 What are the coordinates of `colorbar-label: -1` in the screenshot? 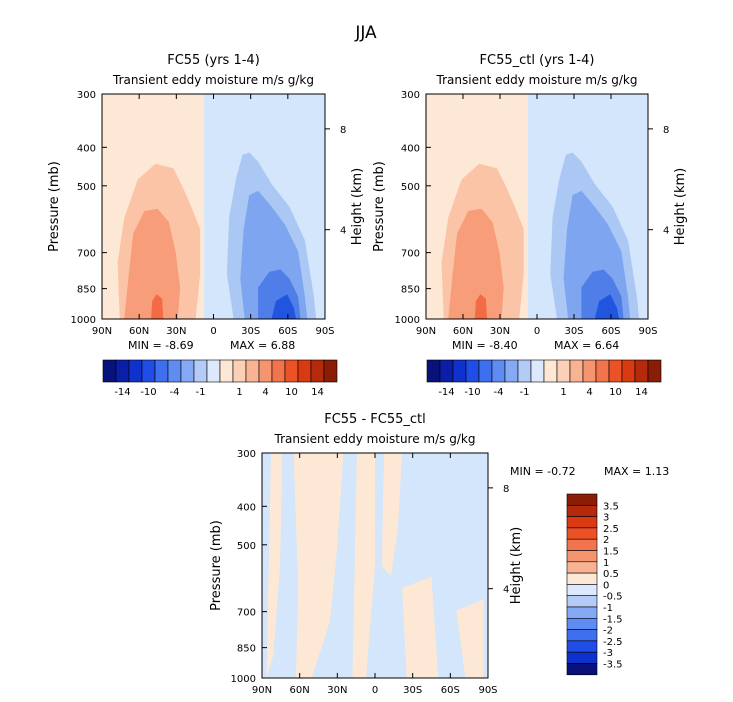 It's located at (608, 608).